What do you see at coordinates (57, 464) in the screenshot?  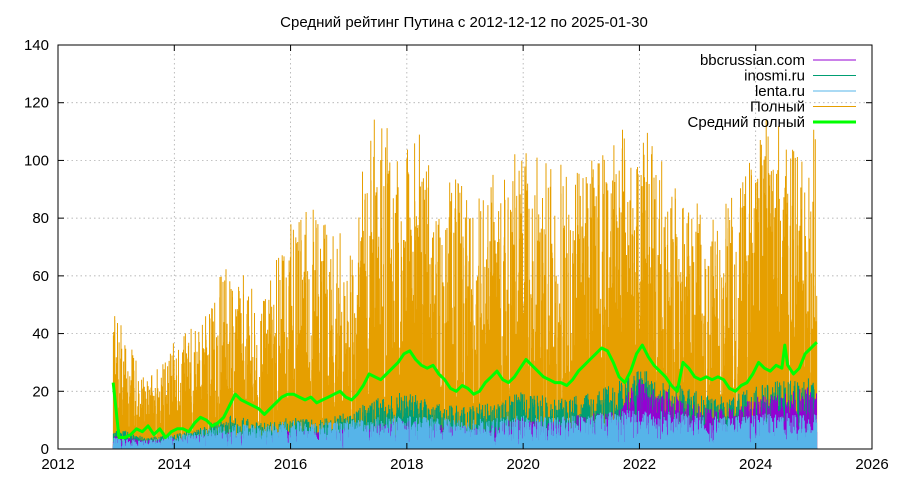 I see `x-tick-label: 2012` at bounding box center [57, 464].